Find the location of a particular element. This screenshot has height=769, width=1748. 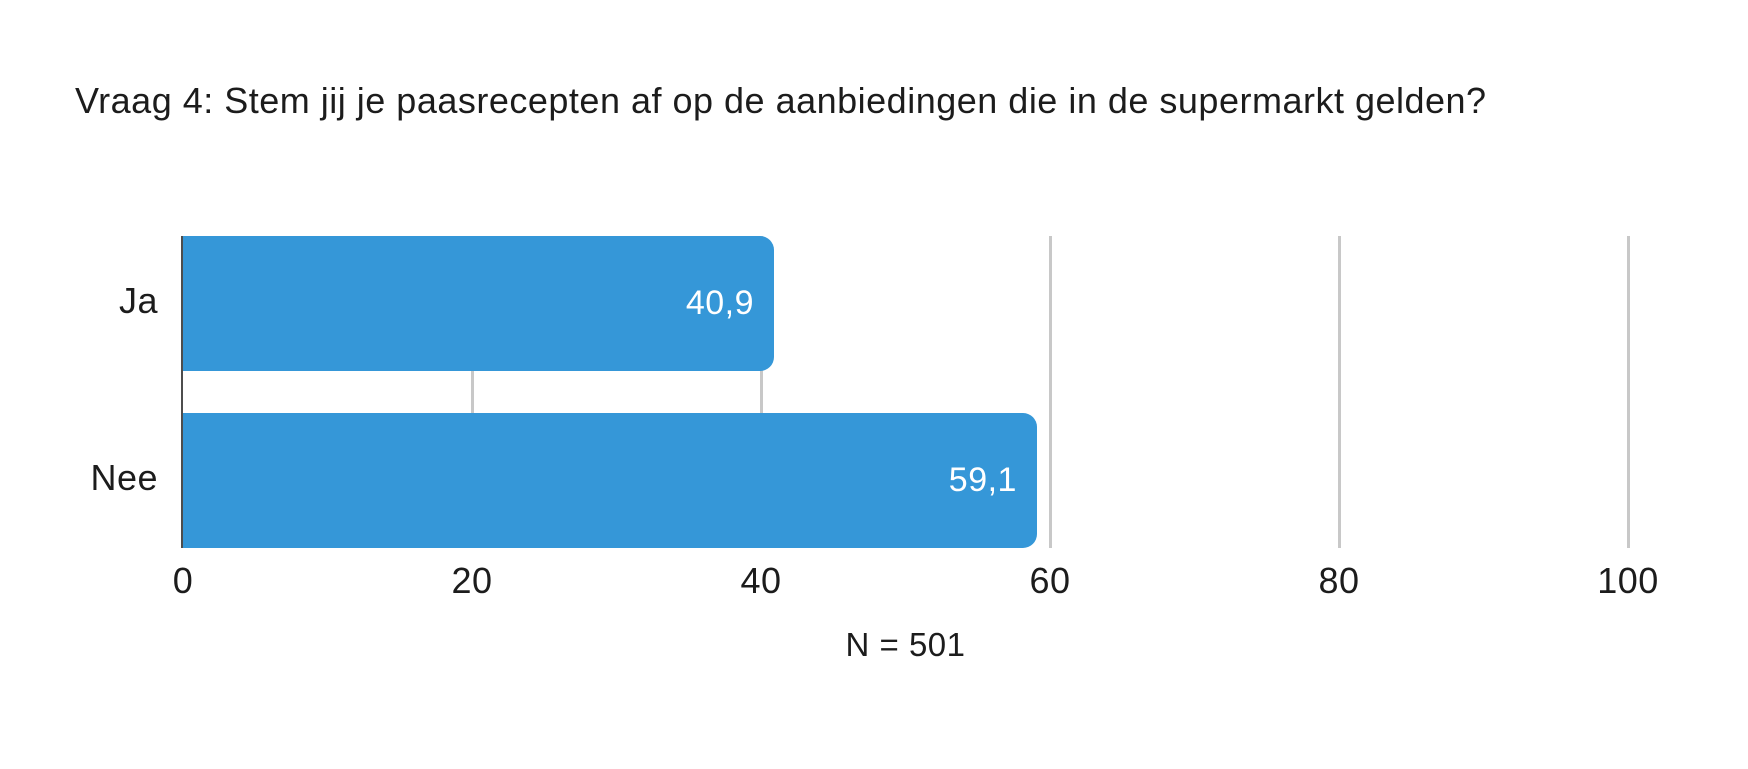

category-label-ja: Ja is located at coordinates (138, 300).